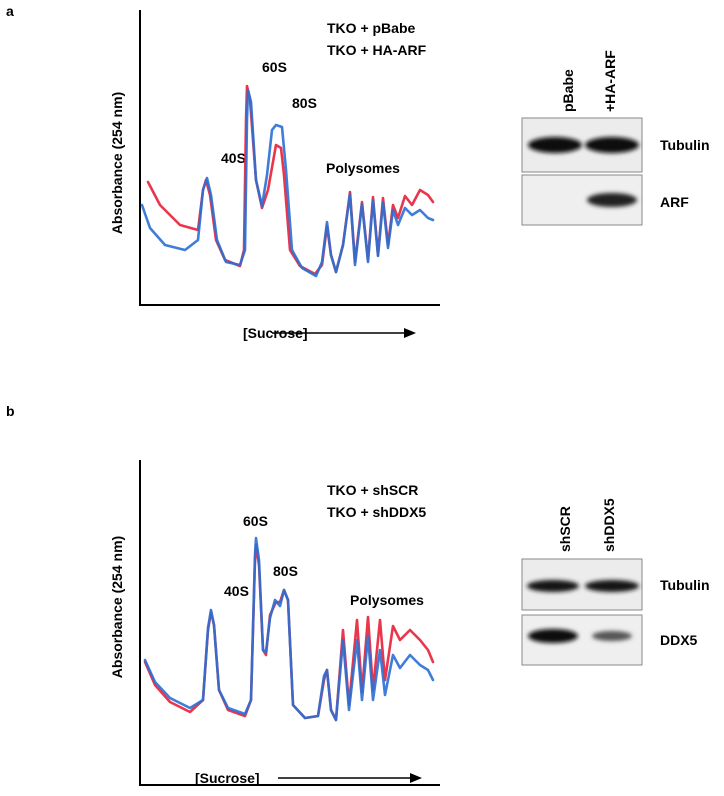  I want to click on legend-entry: TKO + HA-ARF, so click(377, 50).